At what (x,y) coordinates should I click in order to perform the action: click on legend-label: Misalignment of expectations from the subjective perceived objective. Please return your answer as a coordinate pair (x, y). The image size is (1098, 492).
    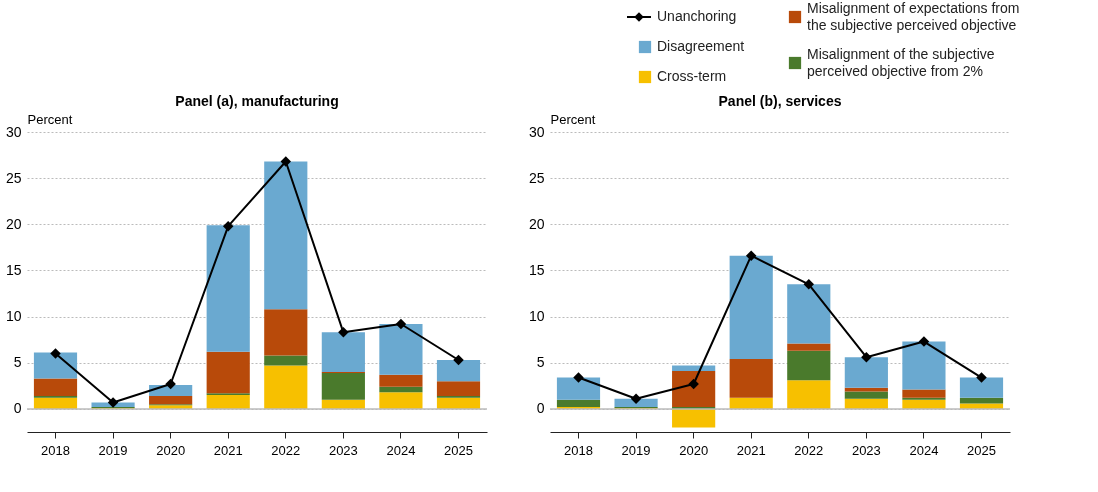
    Looking at the image, I should click on (913, 16).